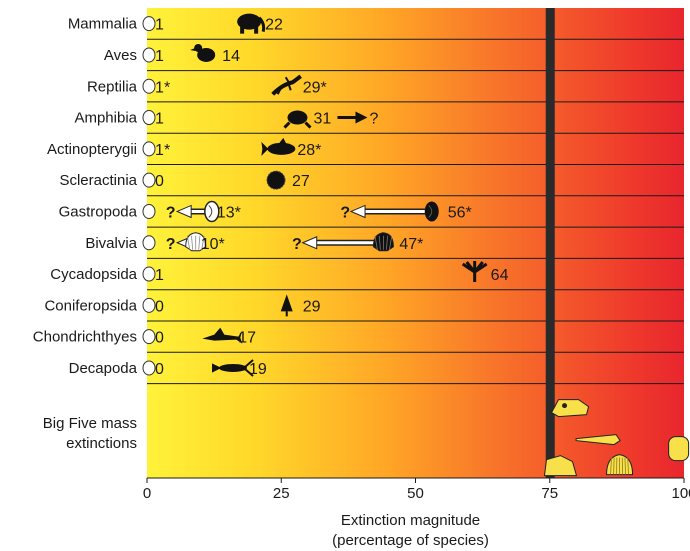 The height and width of the screenshot is (551, 690). Describe the element at coordinates (85, 337) in the screenshot. I see `group-label: Chondrichthyes` at that location.